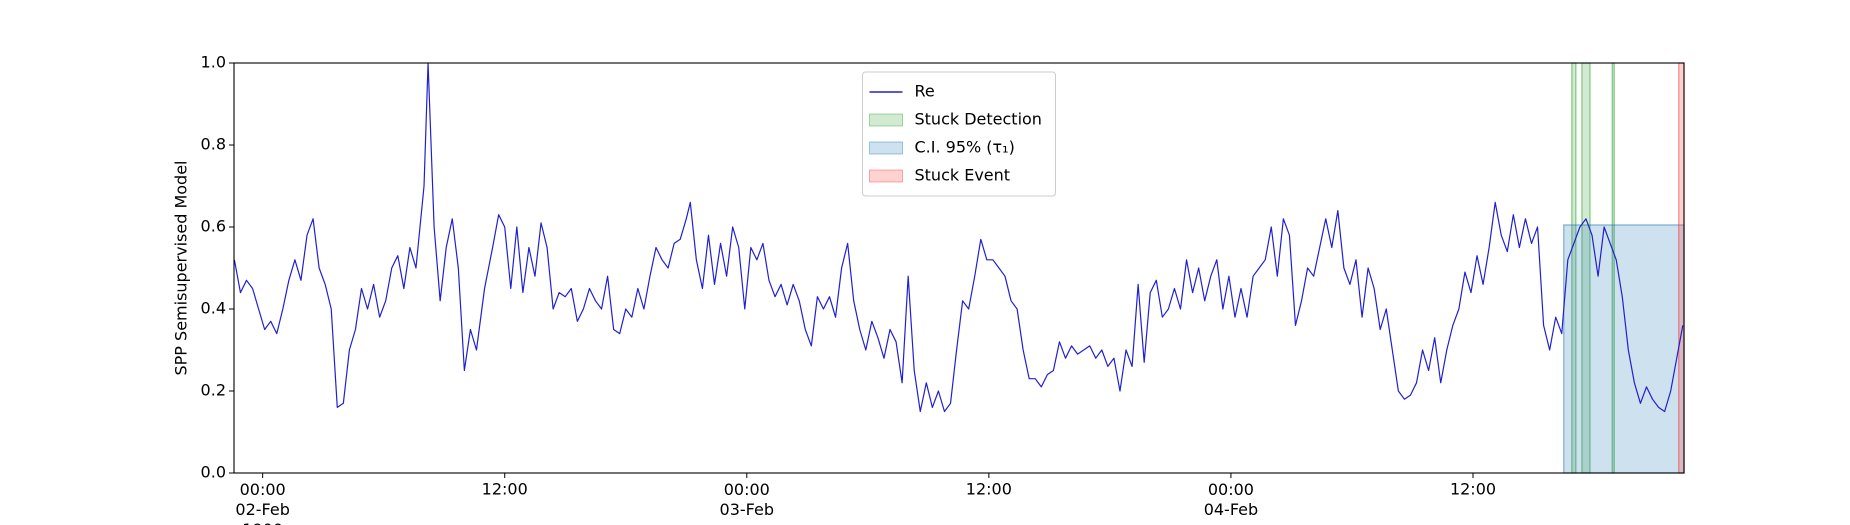 This screenshot has height=525, width=1850. I want to click on y-axis-label: SPP Semisupervised Model, so click(181, 268).